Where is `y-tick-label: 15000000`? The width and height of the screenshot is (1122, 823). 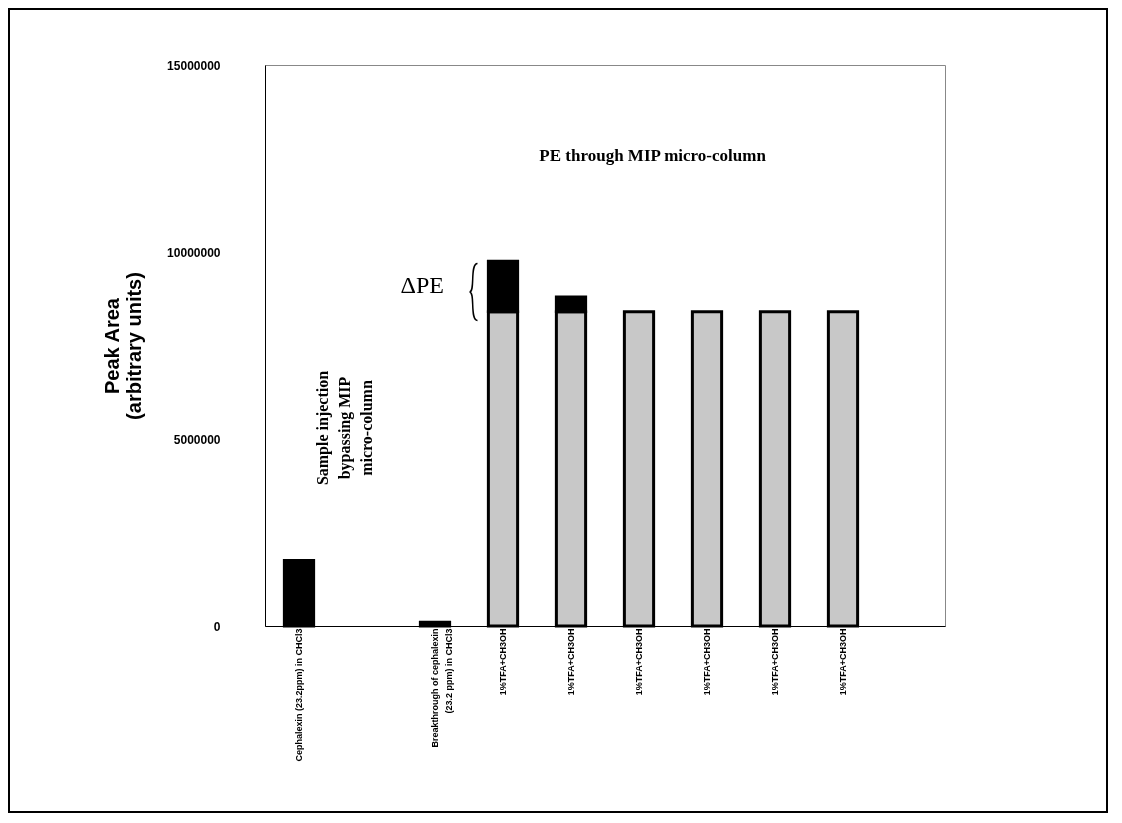
y-tick-label: 15000000 is located at coordinates (194, 65).